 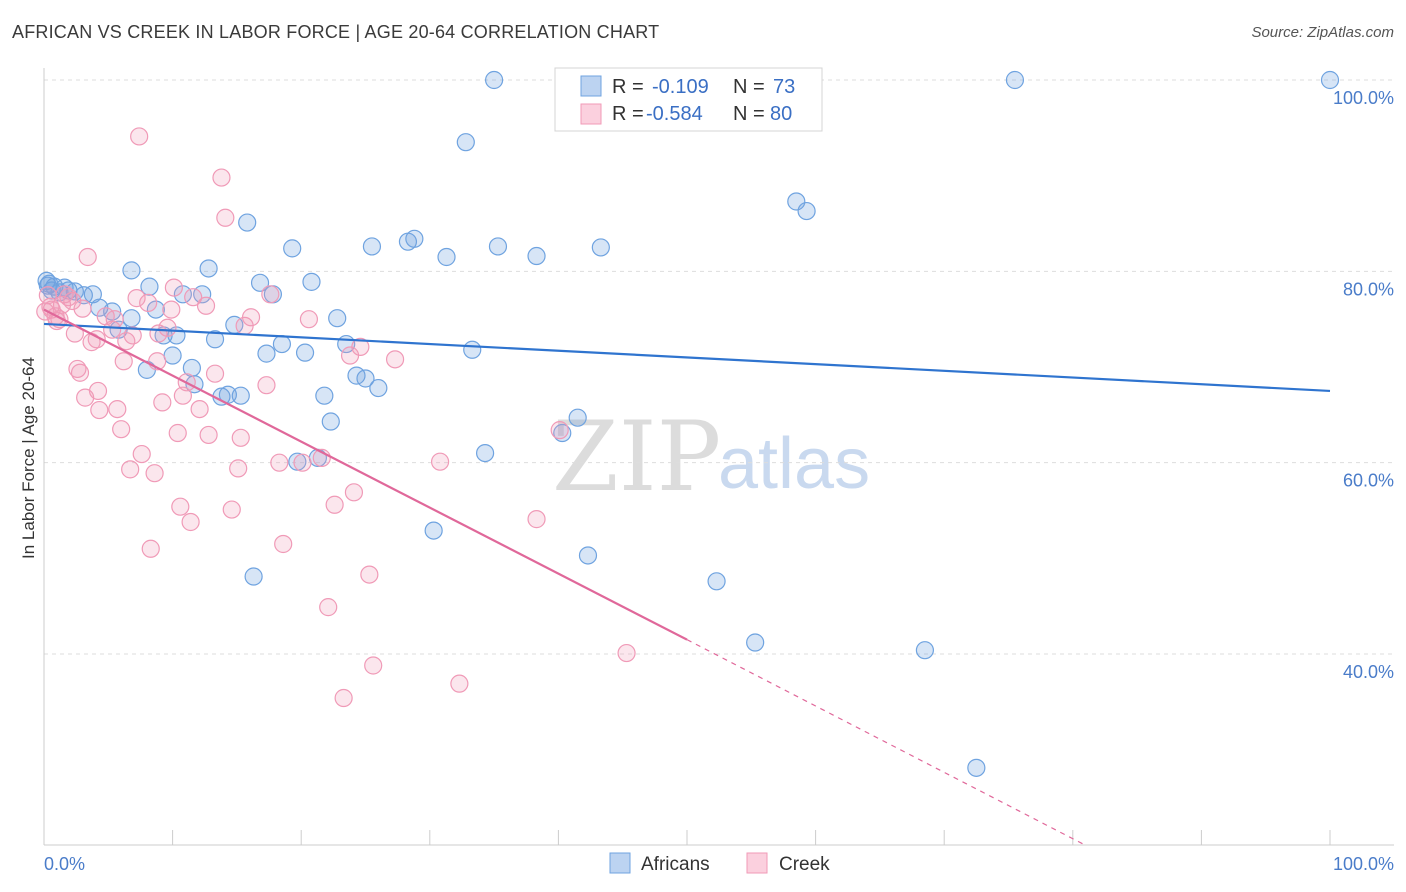 I want to click on series-legend: Africans Creek, so click(x=719, y=863).